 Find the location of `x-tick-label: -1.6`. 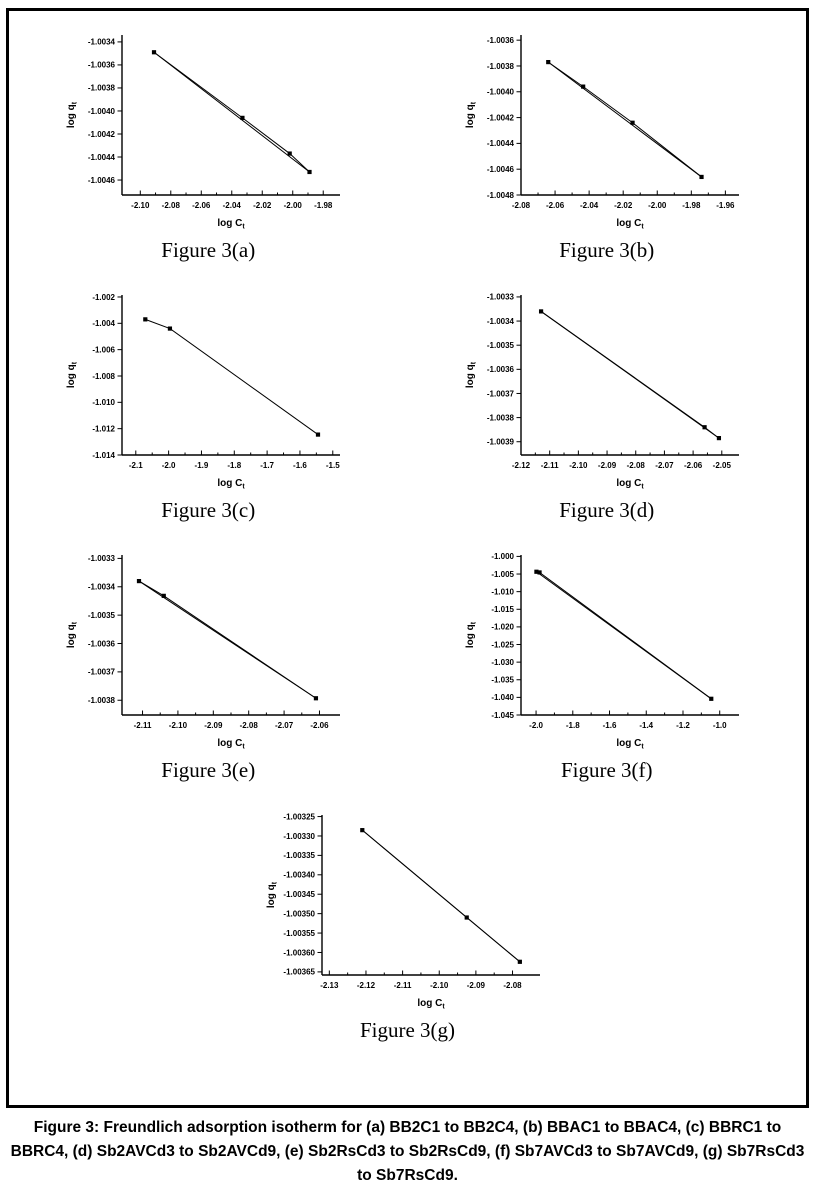

x-tick-label: -1.6 is located at coordinates (609, 725).